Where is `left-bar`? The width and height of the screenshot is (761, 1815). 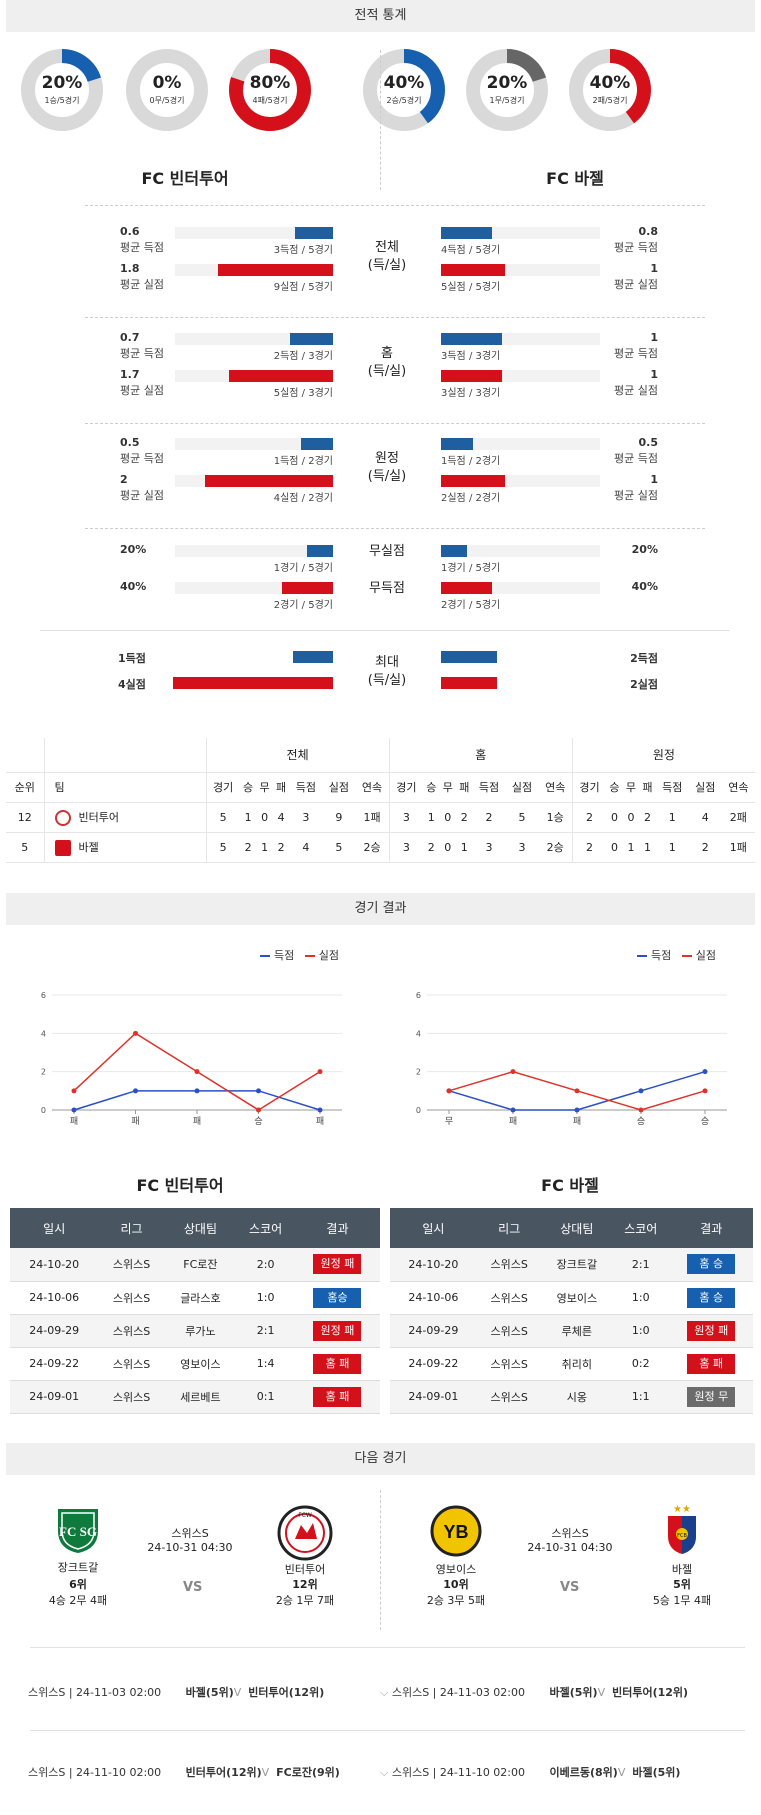 left-bar is located at coordinates (313, 657).